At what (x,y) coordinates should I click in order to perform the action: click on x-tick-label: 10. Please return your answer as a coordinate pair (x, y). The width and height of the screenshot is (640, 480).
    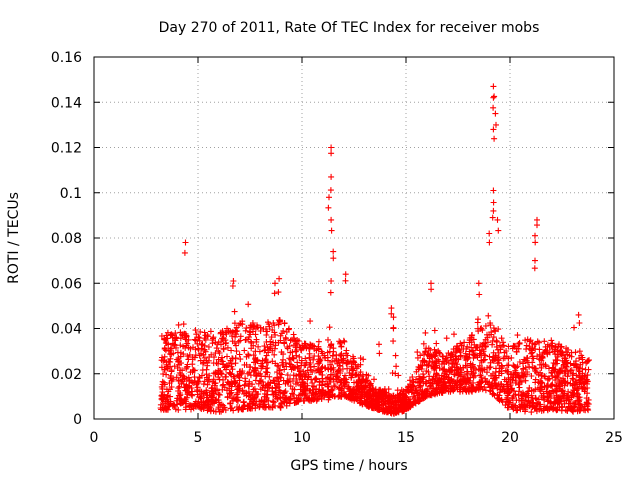
    Looking at the image, I should click on (302, 438).